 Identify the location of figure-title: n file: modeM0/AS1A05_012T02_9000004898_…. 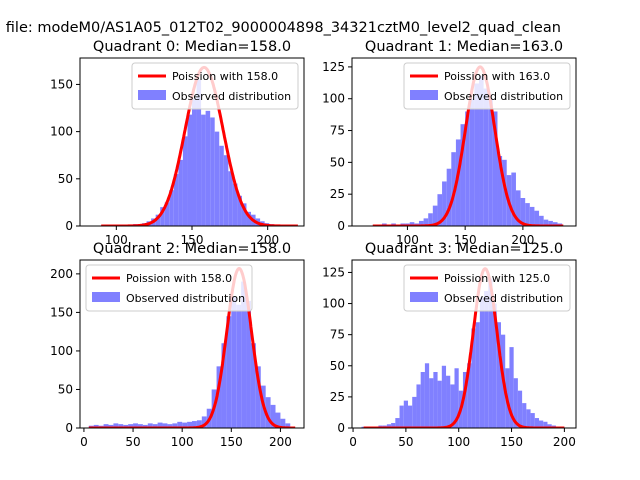
(280, 28).